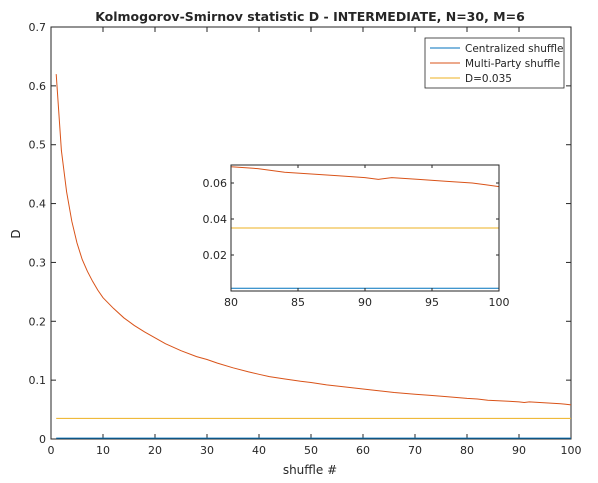 Image resolution: width=598 pixels, height=483 pixels. I want to click on x-axis-label: shuffle #, so click(310, 470).